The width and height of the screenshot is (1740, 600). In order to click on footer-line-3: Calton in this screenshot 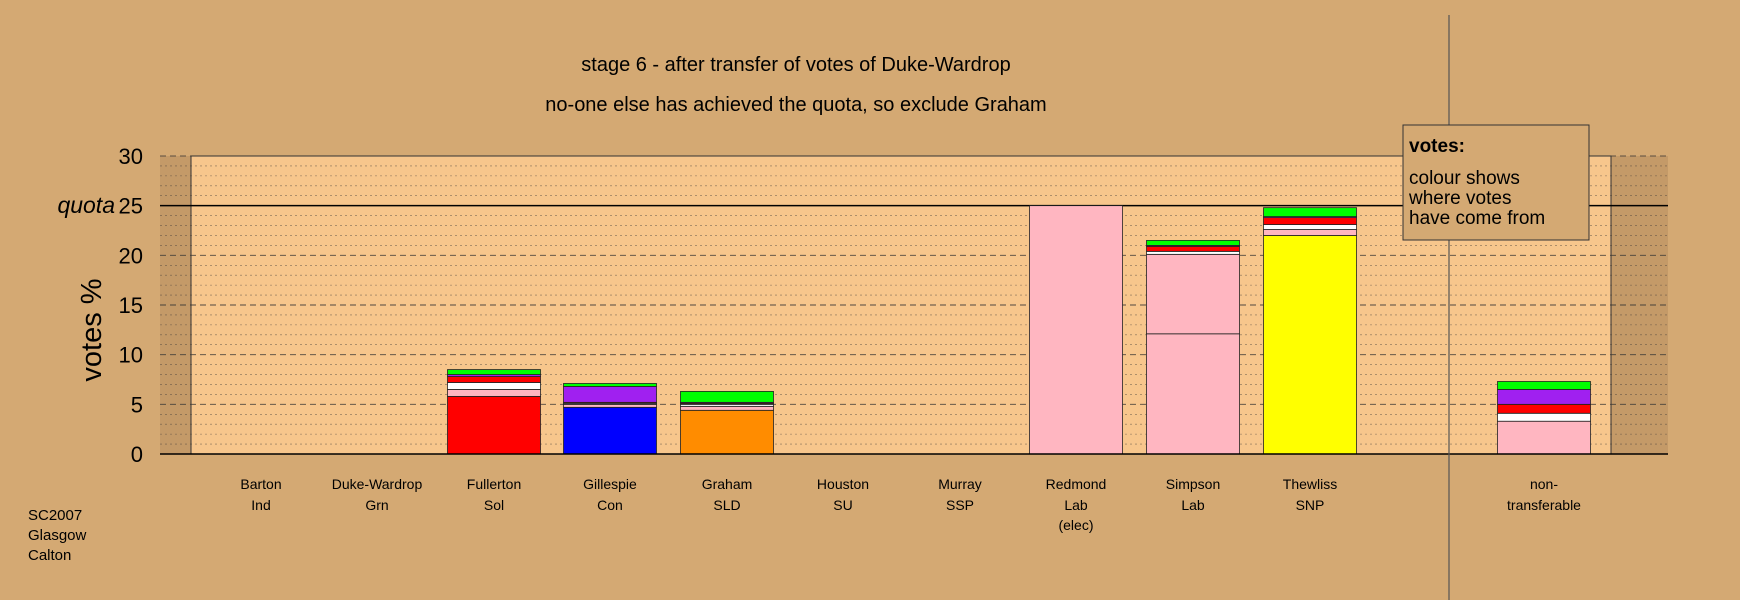, I will do `click(49, 555)`.